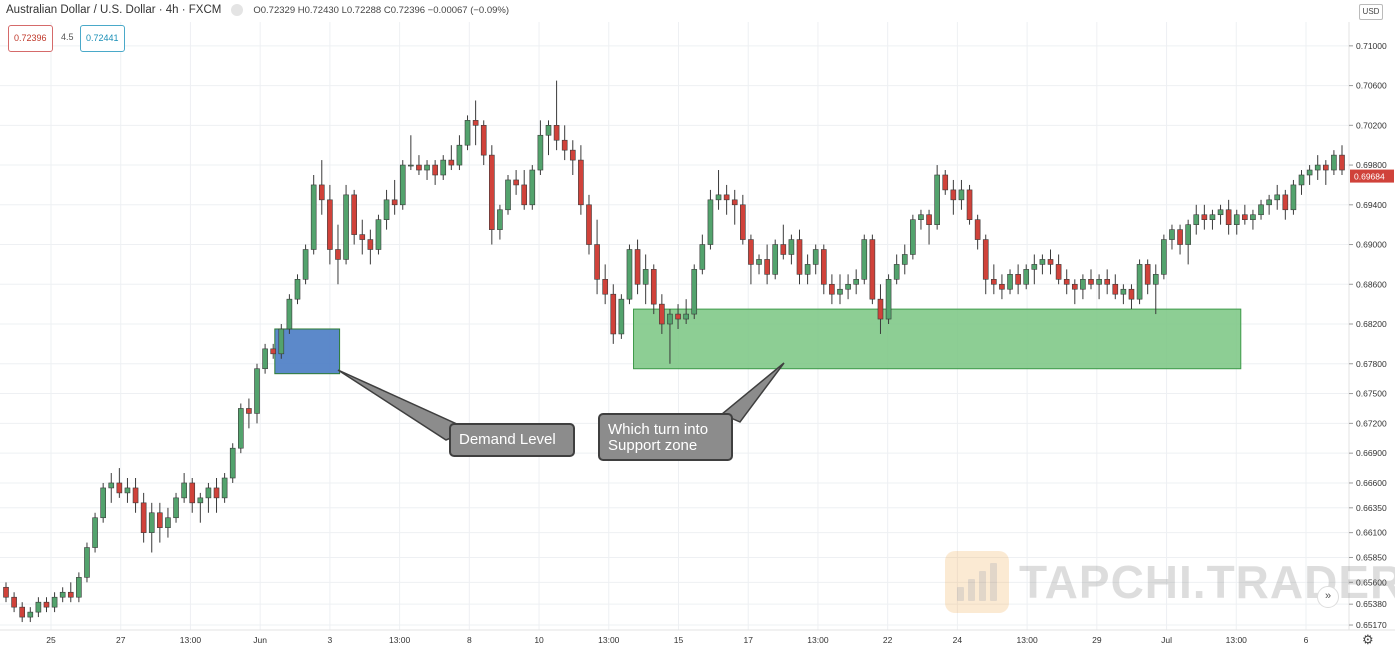  I want to click on time-tick-label: 3, so click(330, 640).